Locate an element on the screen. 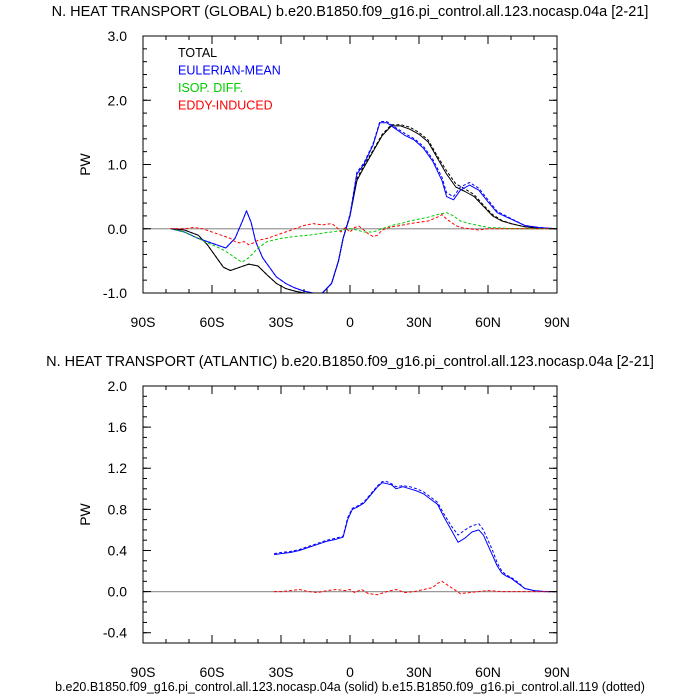 This screenshot has height=700, width=700. atlantic-y-axis-label: PW is located at coordinates (85, 513).